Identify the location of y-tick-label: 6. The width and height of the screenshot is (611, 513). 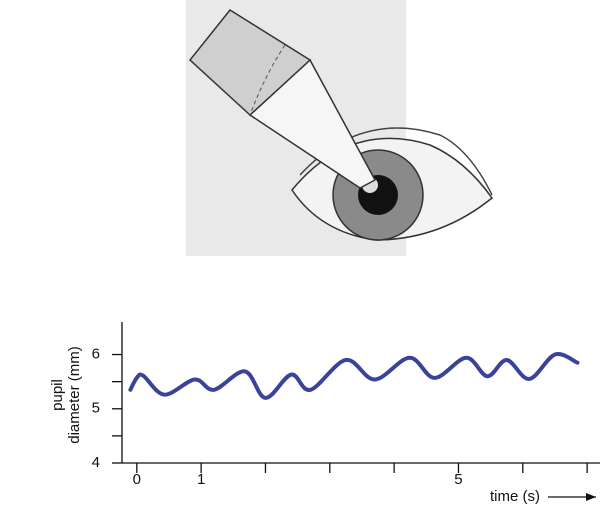
(96, 354).